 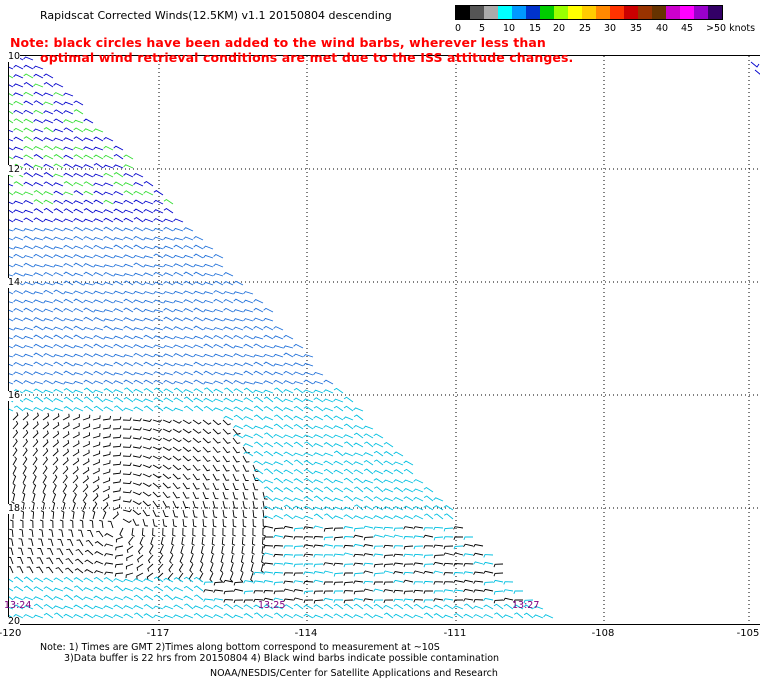 What do you see at coordinates (701, 12) in the screenshot?
I see `legend-swatch` at bounding box center [701, 12].